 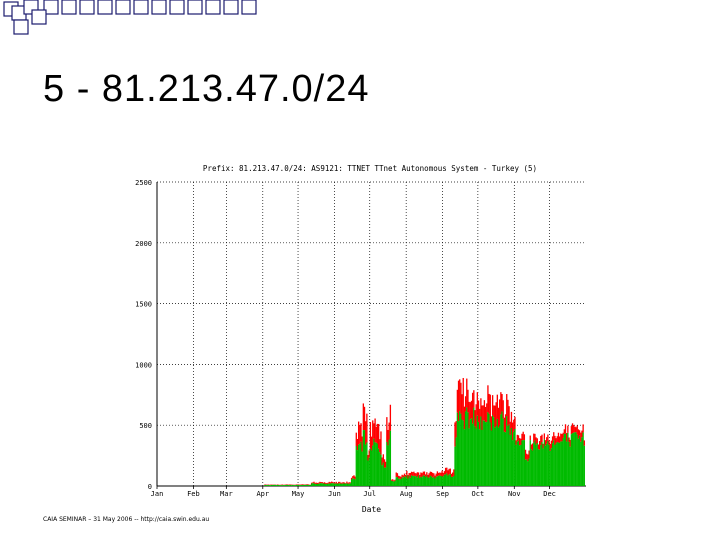 I want to click on slide-title: 5 - 81.213.47.0/24, so click(x=206, y=89).